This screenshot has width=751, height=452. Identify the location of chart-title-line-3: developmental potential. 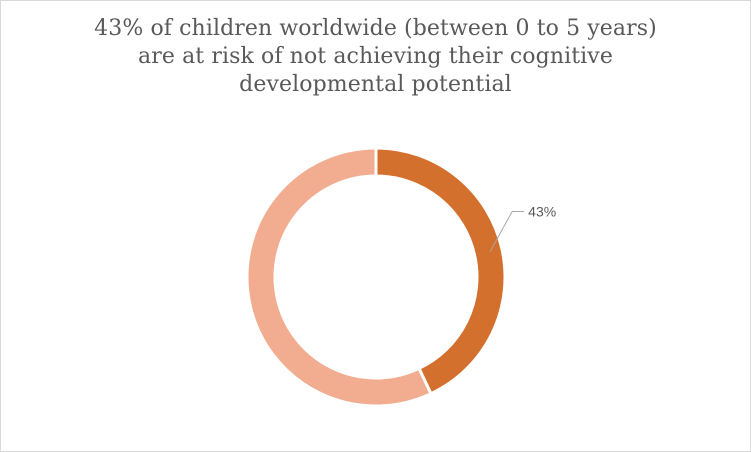
(375, 84).